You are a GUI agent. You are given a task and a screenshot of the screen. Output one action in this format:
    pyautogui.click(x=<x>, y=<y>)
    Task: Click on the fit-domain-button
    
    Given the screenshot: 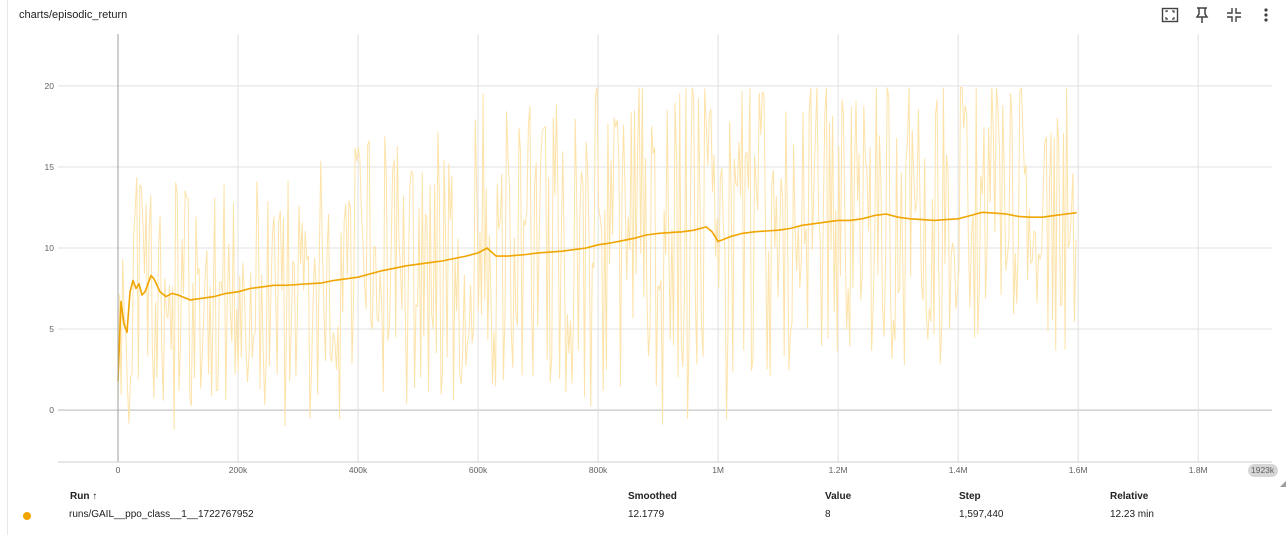 What is the action you would take?
    pyautogui.click(x=1234, y=15)
    